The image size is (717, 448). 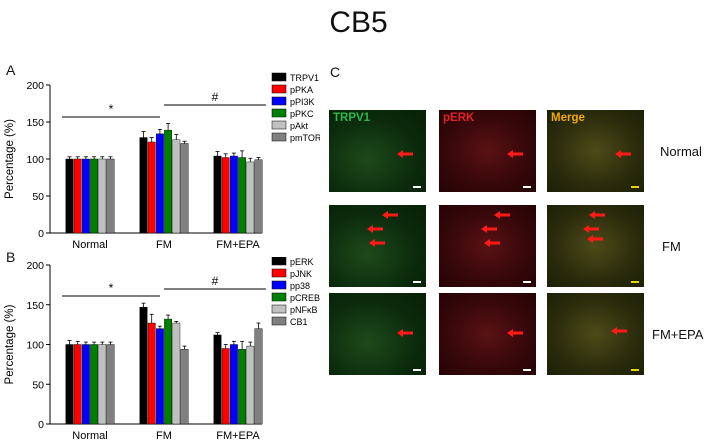 What do you see at coordinates (143, 365) in the screenshot?
I see `bar-perk` at bounding box center [143, 365].